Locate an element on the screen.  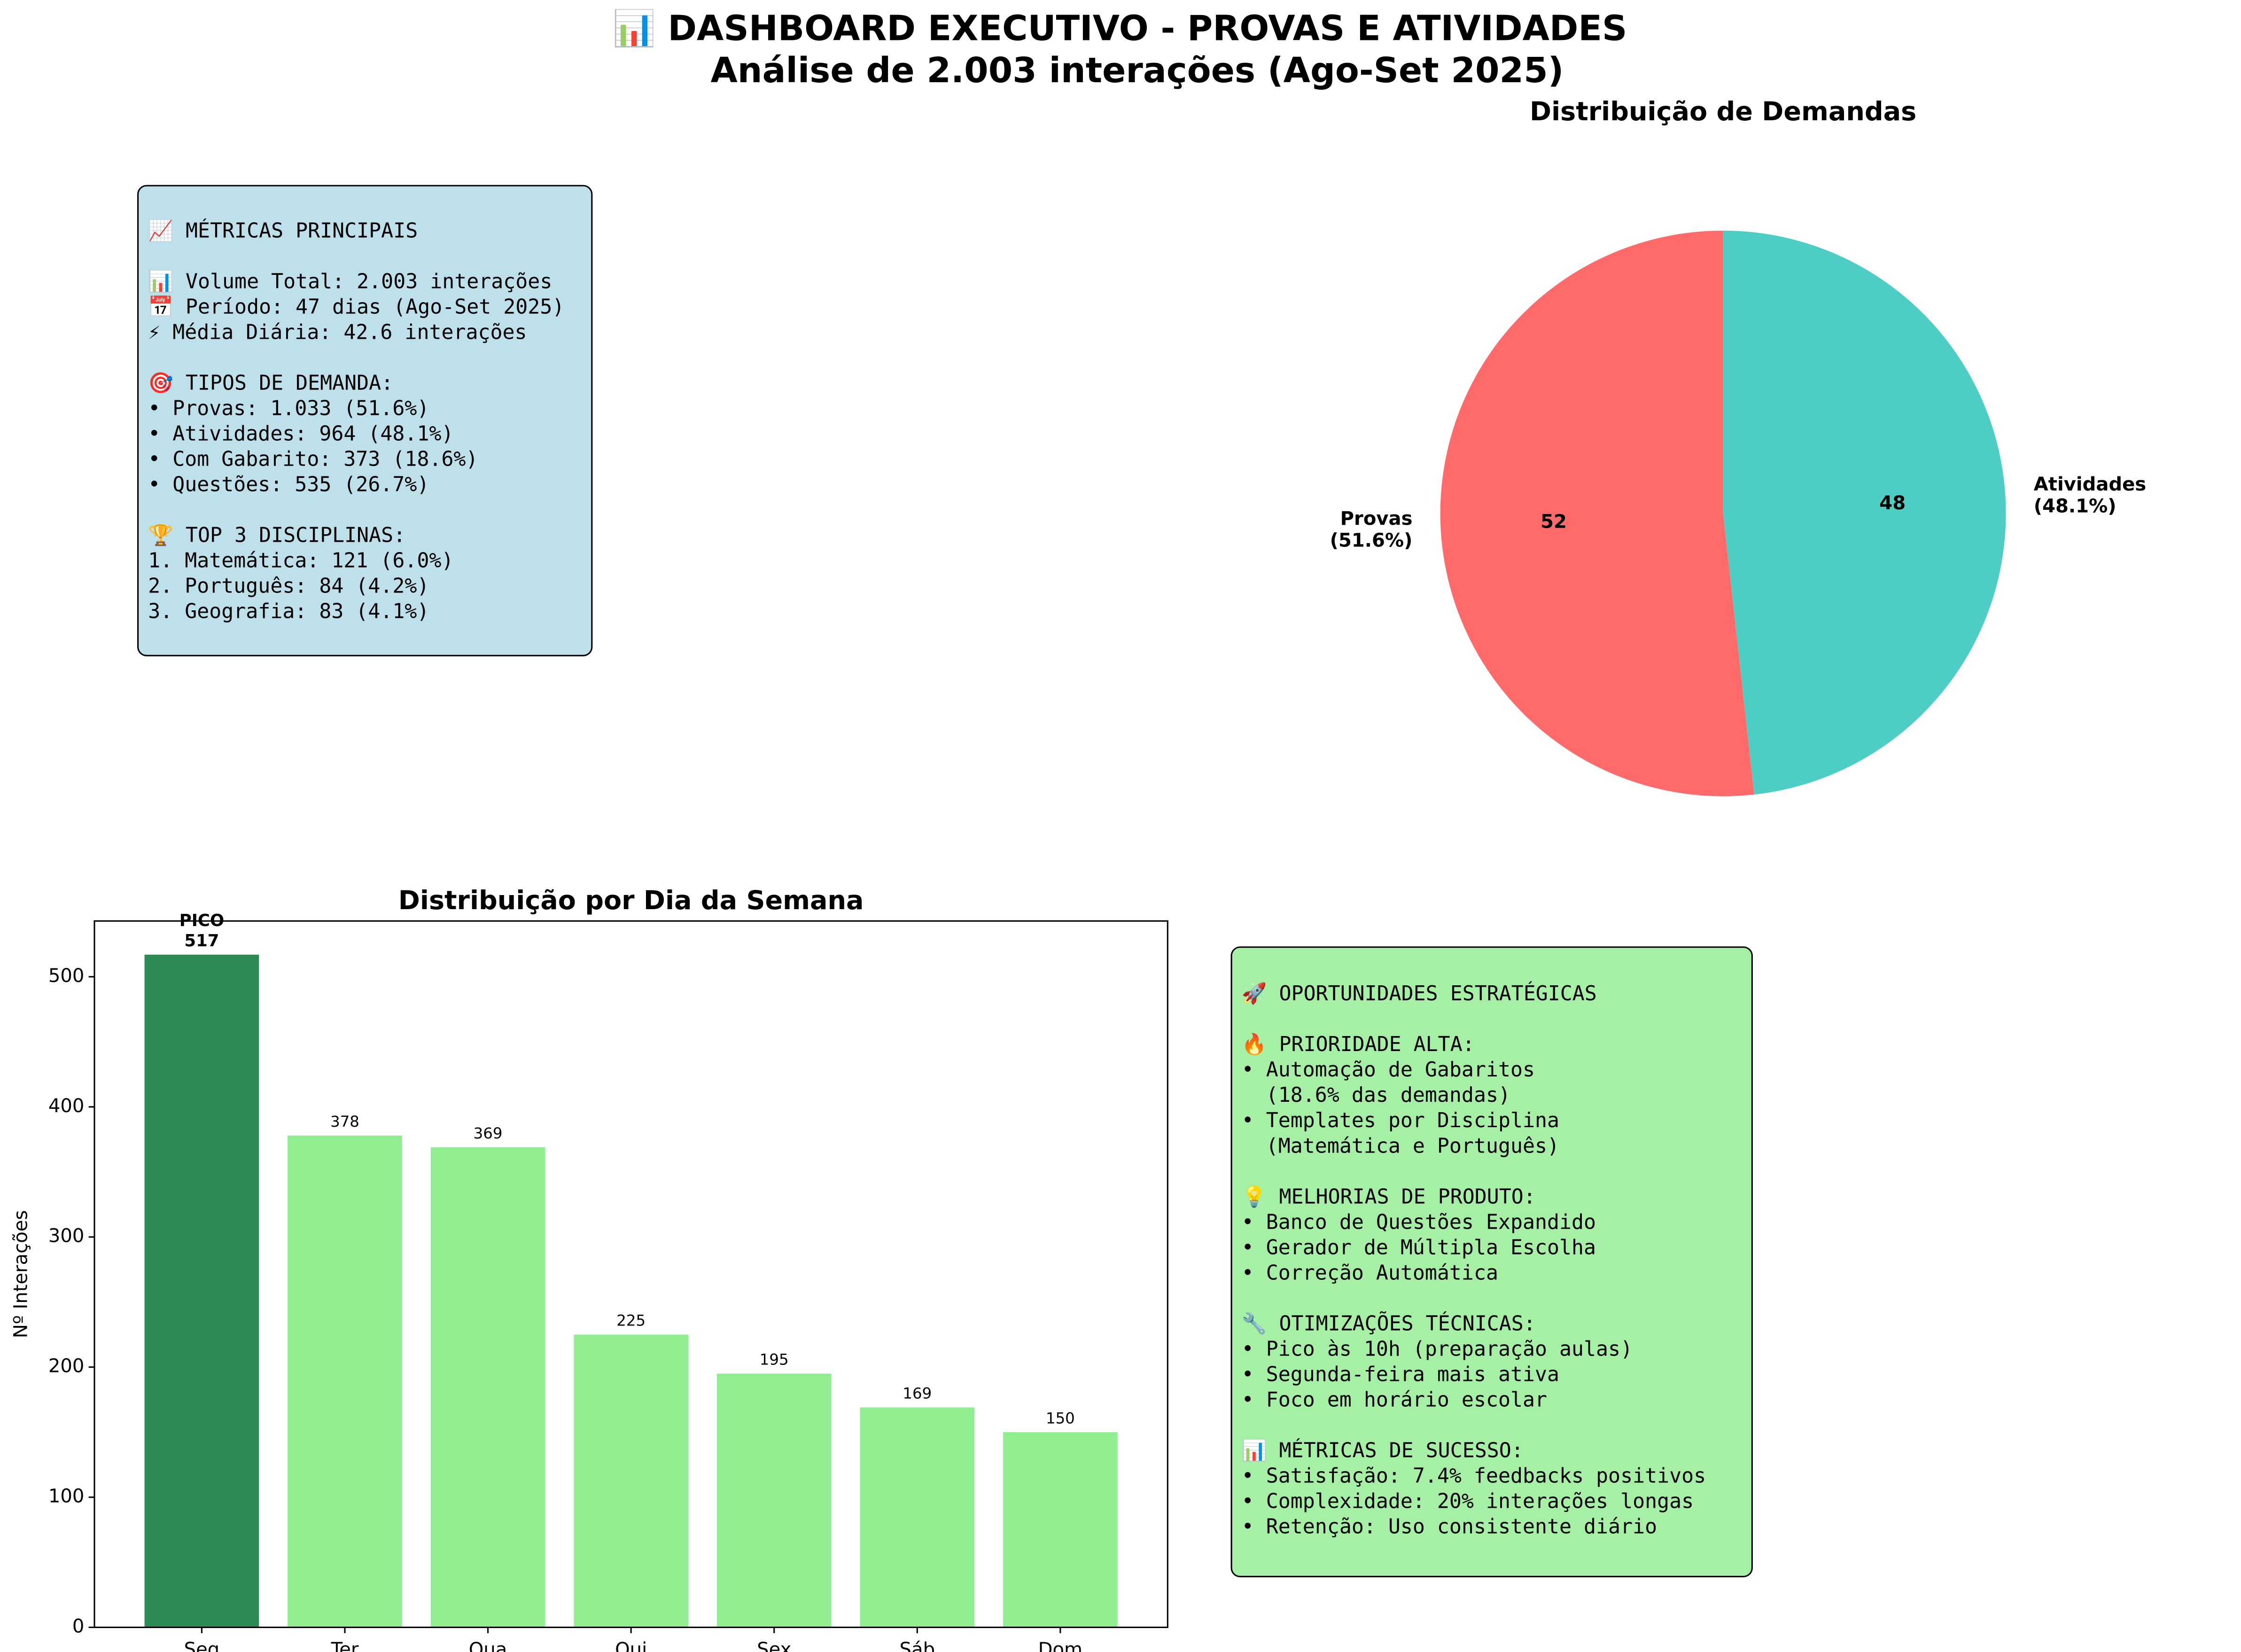
box-line: ⚡ Média Diária: 42.6 interações is located at coordinates (337, 332).